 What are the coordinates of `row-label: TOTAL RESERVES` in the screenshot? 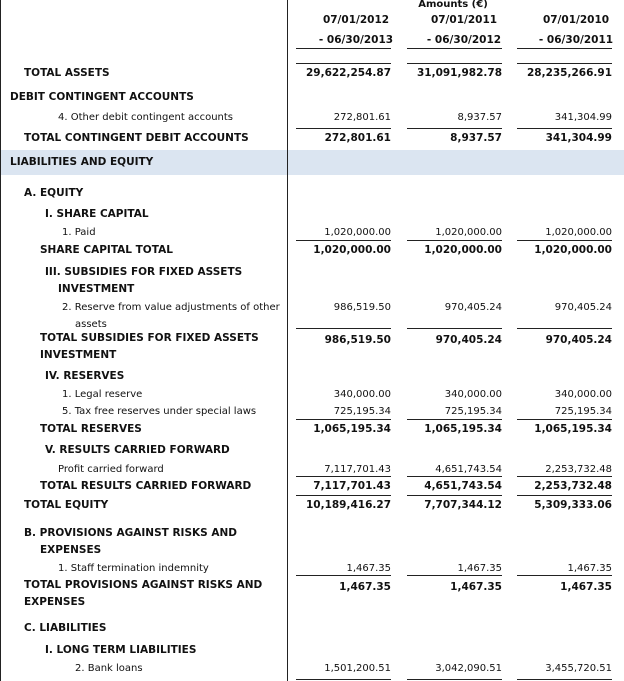 It's located at (91, 429).